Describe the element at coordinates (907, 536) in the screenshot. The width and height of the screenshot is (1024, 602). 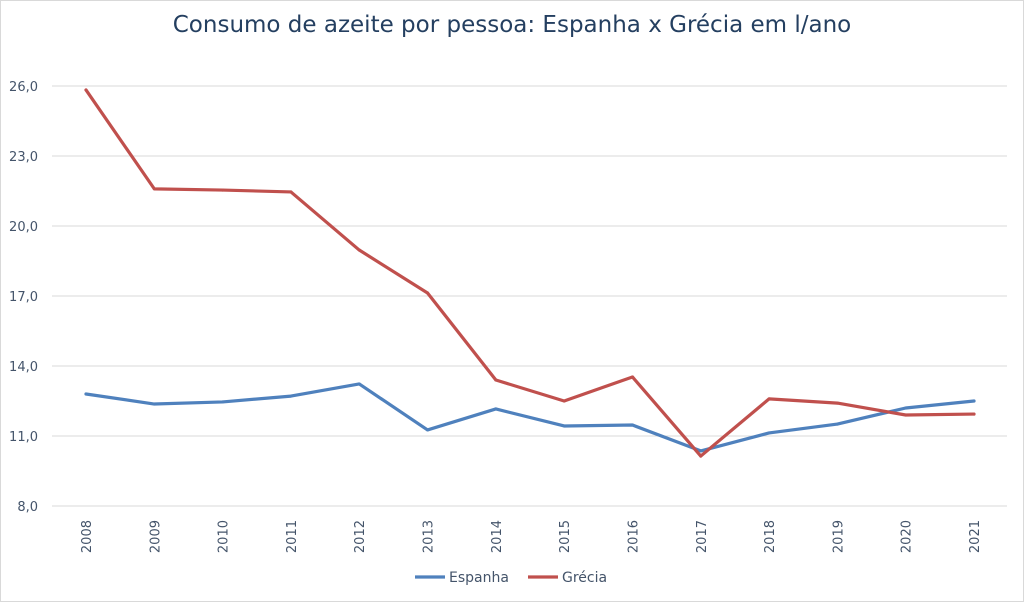
I see `x-tick-label: 2020` at that location.